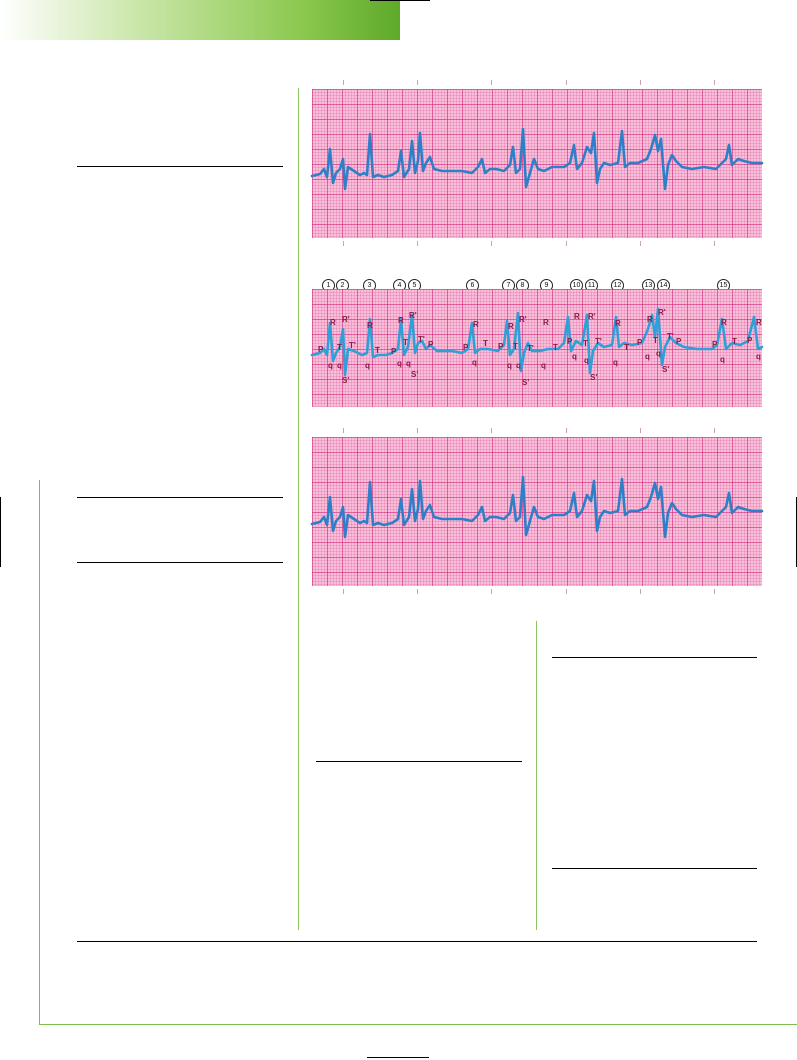 The width and height of the screenshot is (797, 1060). I want to click on column-divider, so click(298, 509).